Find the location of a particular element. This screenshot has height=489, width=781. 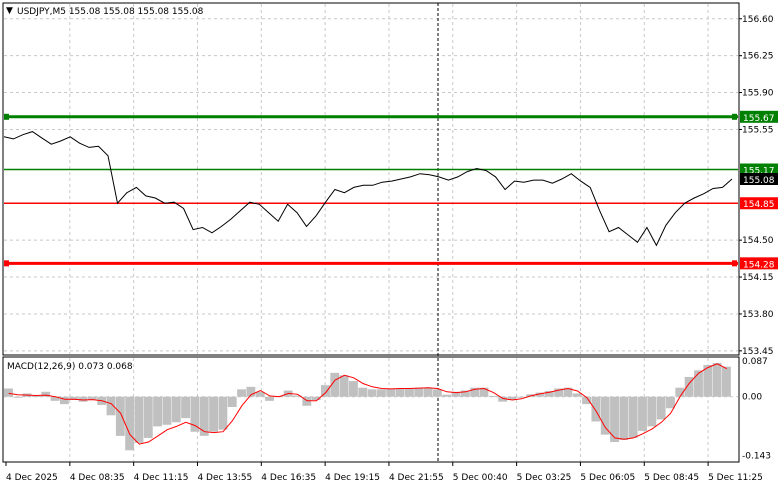

macd-axis: 0.087 0.00 -0.143 is located at coordinates (756, 409).